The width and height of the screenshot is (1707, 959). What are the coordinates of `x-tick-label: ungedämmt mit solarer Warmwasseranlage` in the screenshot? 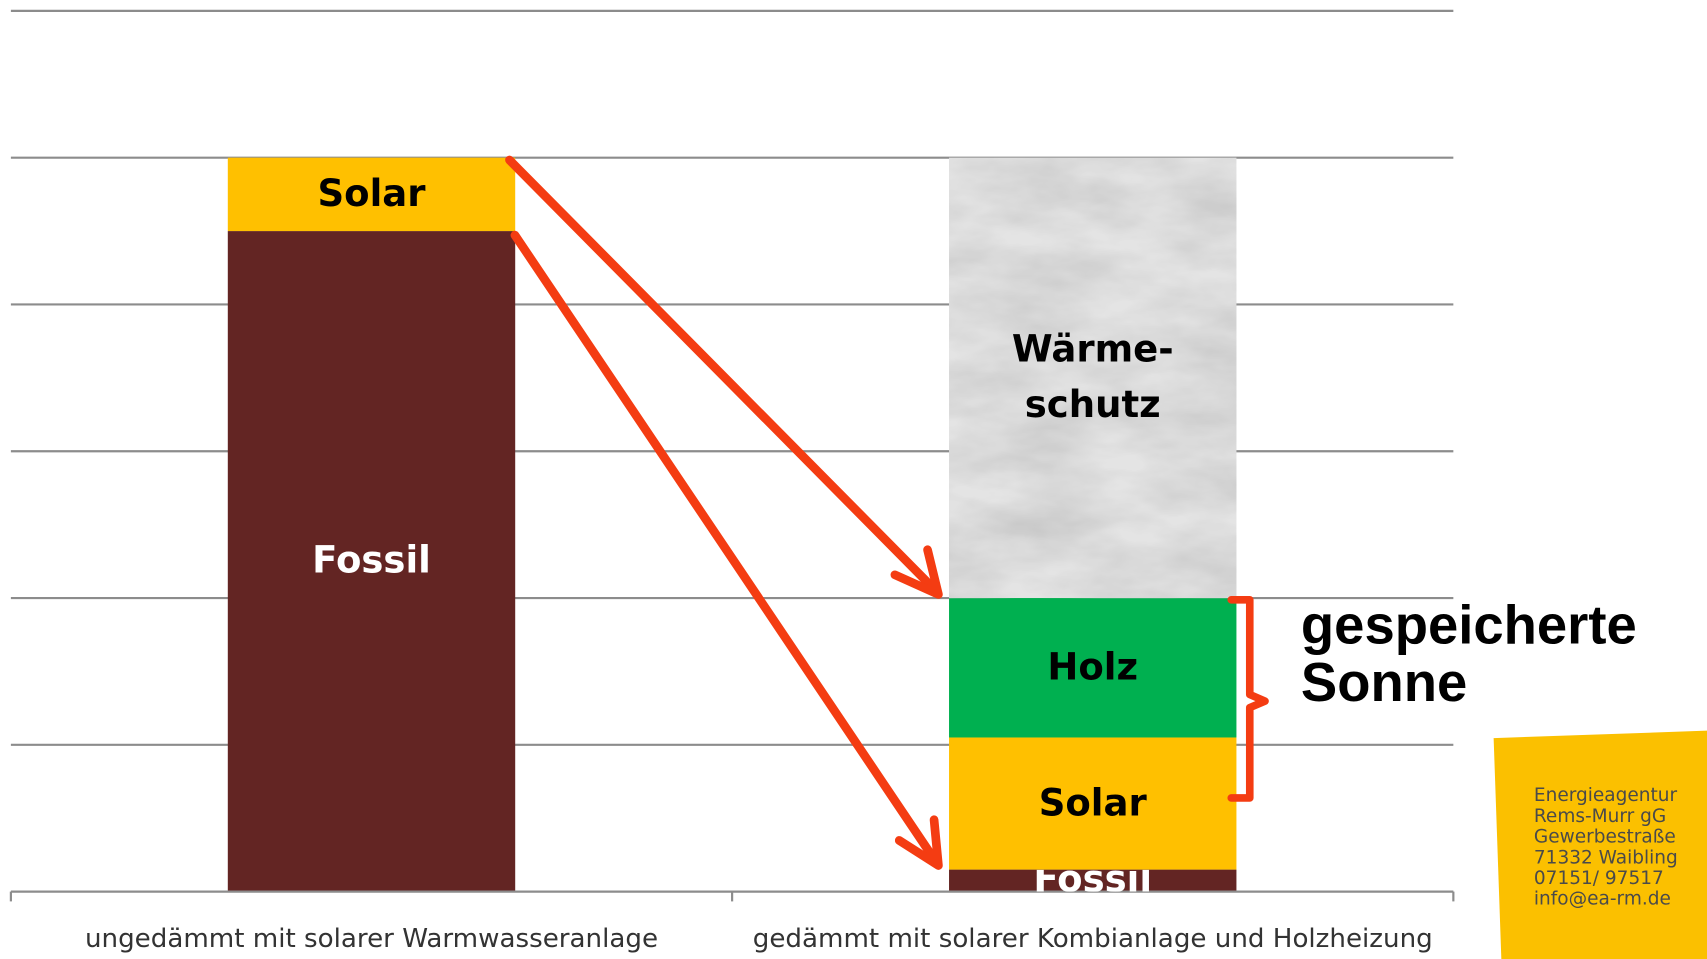 It's located at (371, 938).